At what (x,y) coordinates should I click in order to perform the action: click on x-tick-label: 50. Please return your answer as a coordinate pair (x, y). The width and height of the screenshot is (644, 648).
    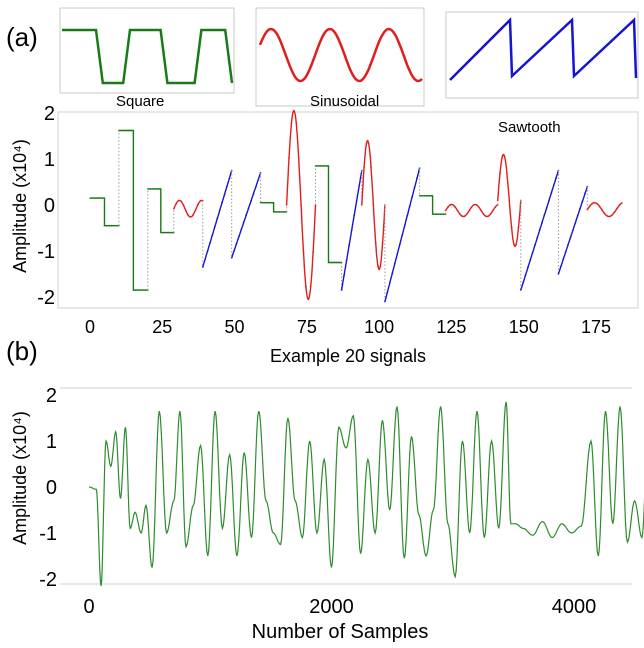
    Looking at the image, I should click on (235, 327).